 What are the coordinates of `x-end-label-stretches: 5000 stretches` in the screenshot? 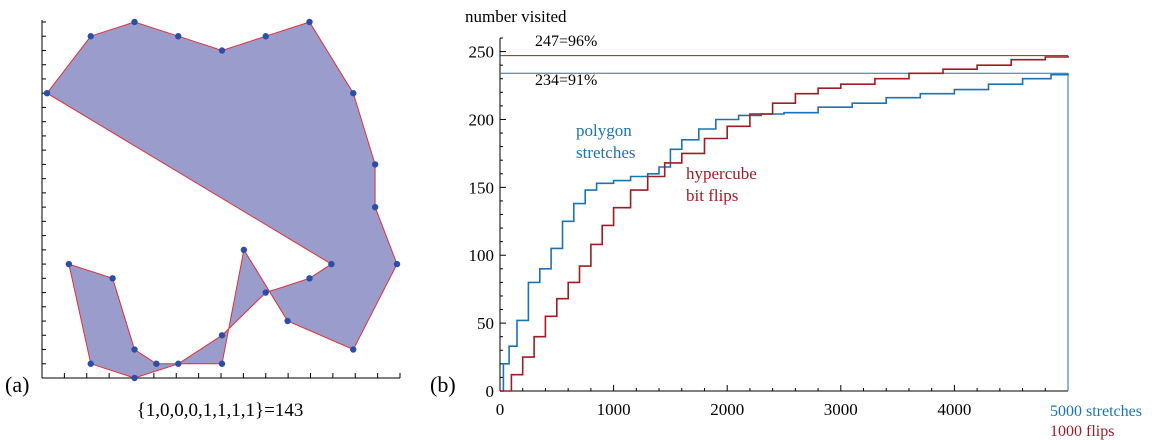 It's located at (1096, 411).